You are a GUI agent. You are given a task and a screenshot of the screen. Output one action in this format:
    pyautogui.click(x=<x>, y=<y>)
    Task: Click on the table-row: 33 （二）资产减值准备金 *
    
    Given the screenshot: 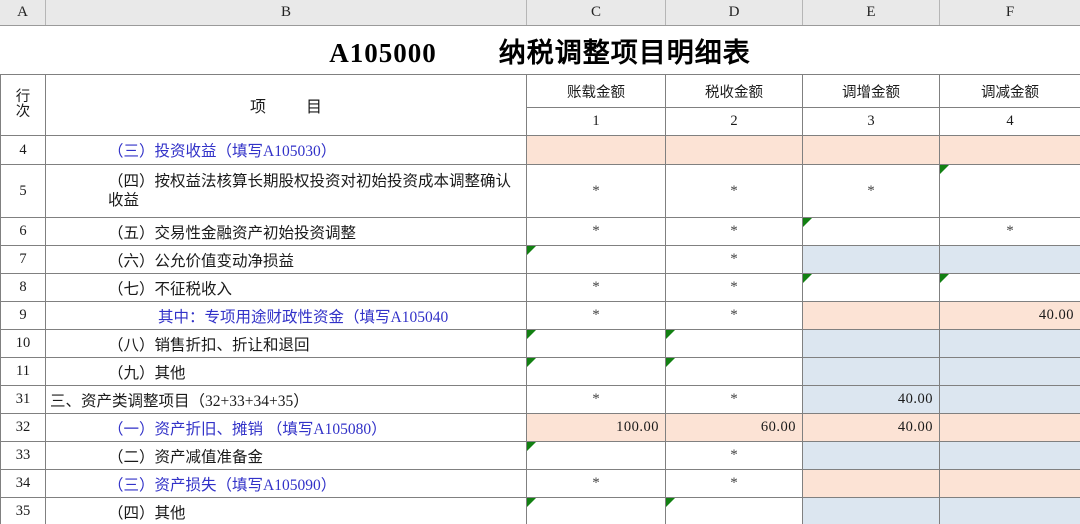 What is the action you would take?
    pyautogui.click(x=540, y=456)
    